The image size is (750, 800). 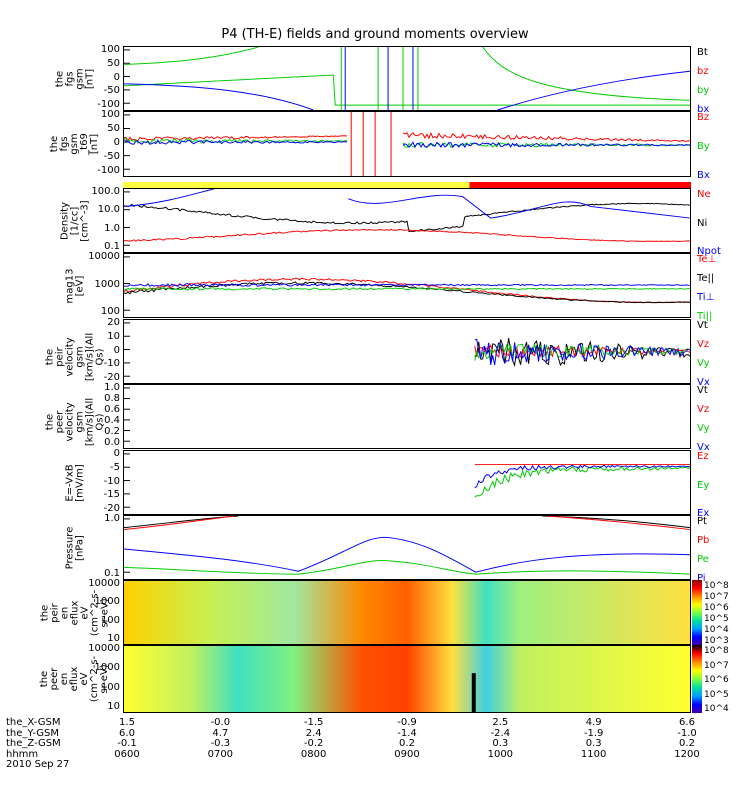 What do you see at coordinates (33, 743) in the screenshot?
I see `x-row-label: the_Z-GSM` at bounding box center [33, 743].